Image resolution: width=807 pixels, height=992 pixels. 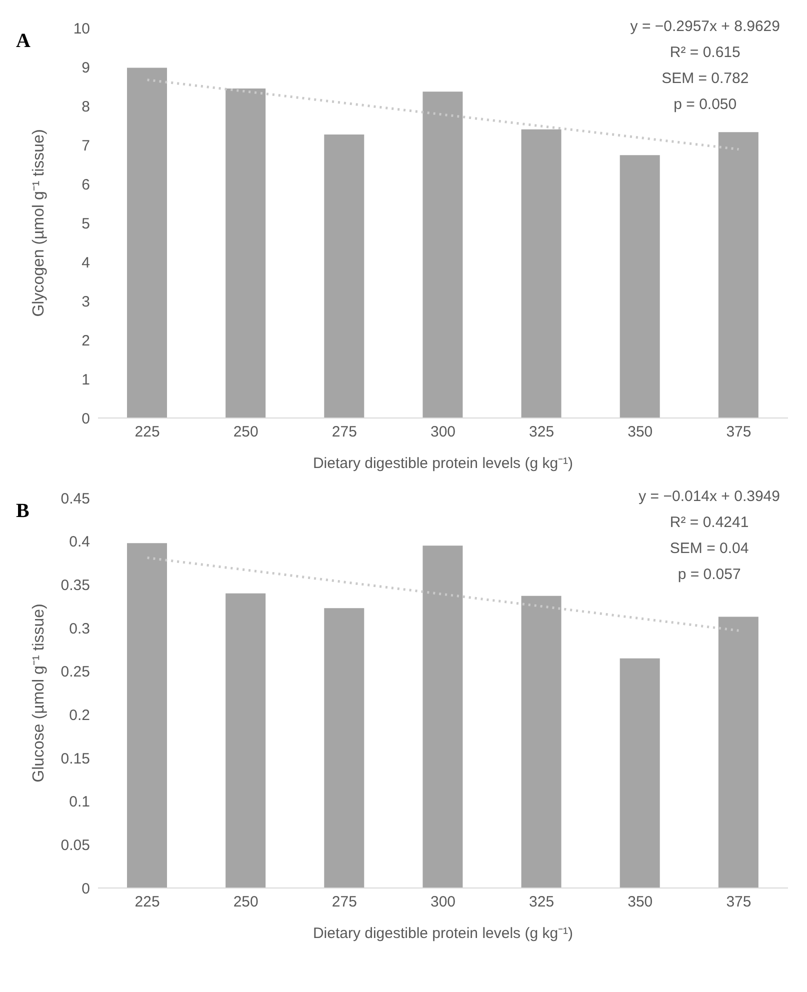 I want to click on annotation: y = −0.014x + 0.3949, so click(x=709, y=497).